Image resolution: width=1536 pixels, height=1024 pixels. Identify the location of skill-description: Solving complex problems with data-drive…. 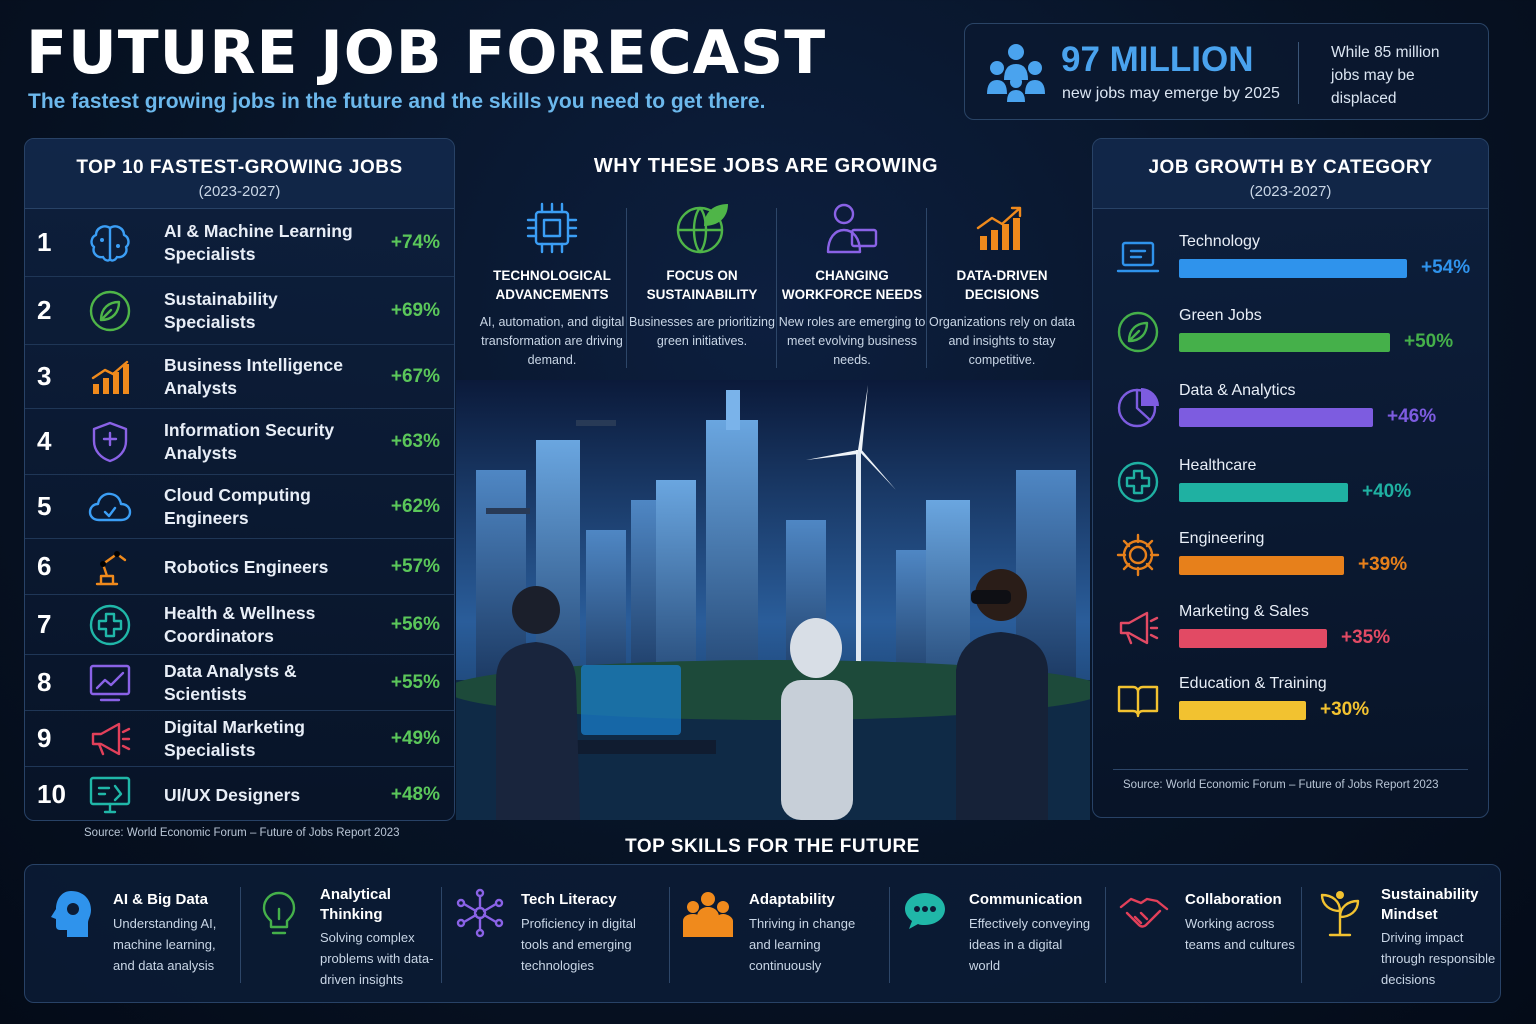
(377, 958).